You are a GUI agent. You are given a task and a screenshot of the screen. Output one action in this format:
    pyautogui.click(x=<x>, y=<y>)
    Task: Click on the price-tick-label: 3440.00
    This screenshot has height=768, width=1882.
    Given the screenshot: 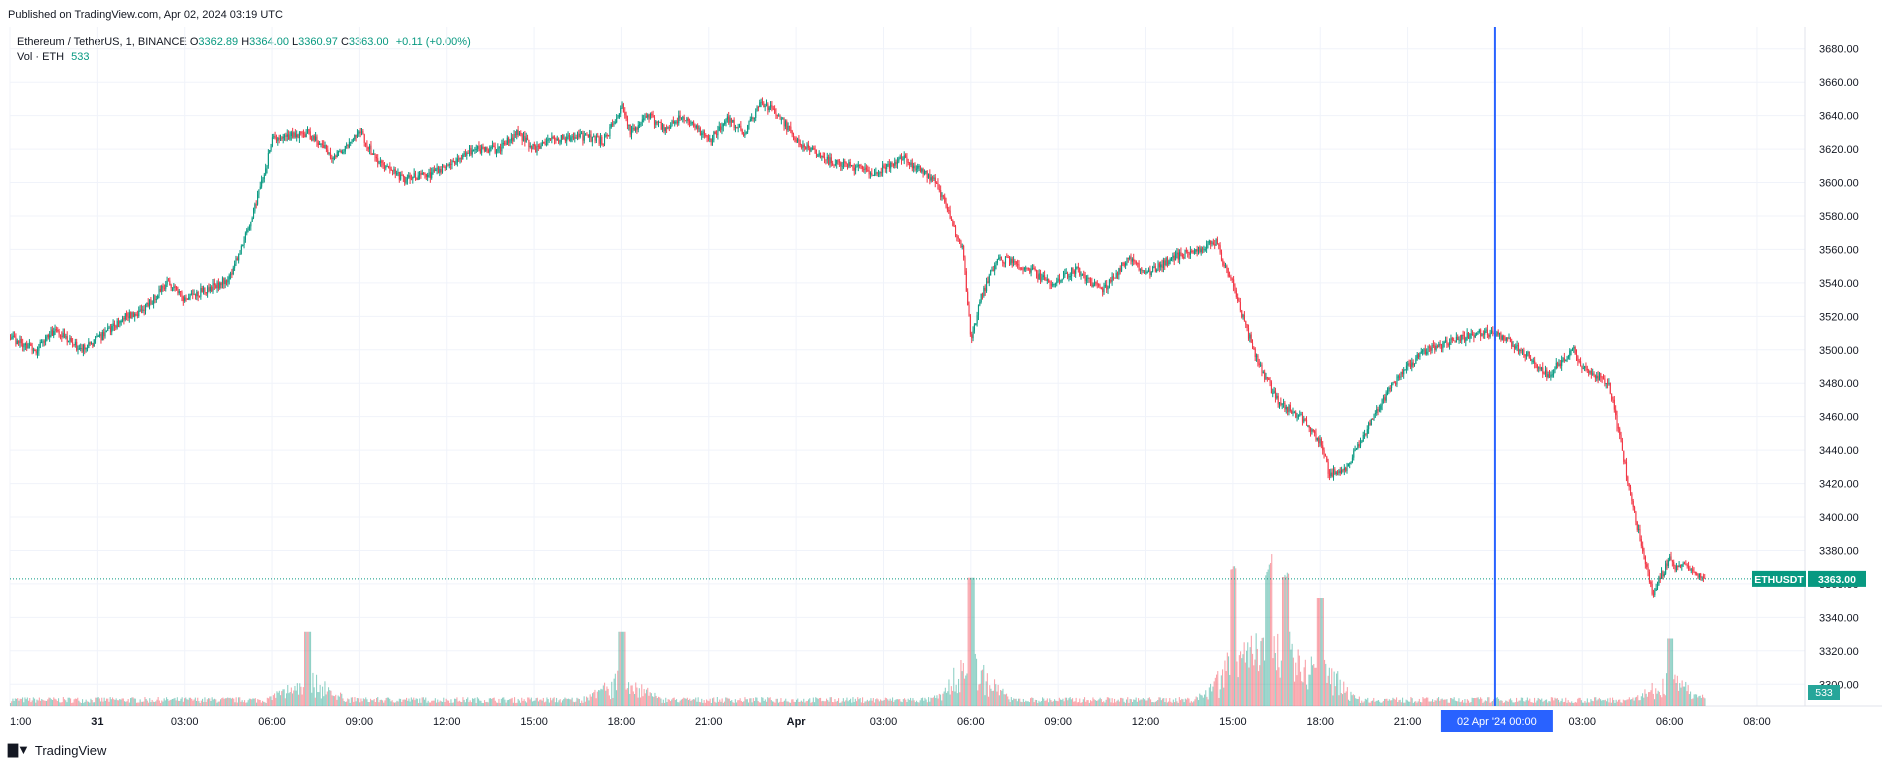 What is the action you would take?
    pyautogui.click(x=1839, y=451)
    